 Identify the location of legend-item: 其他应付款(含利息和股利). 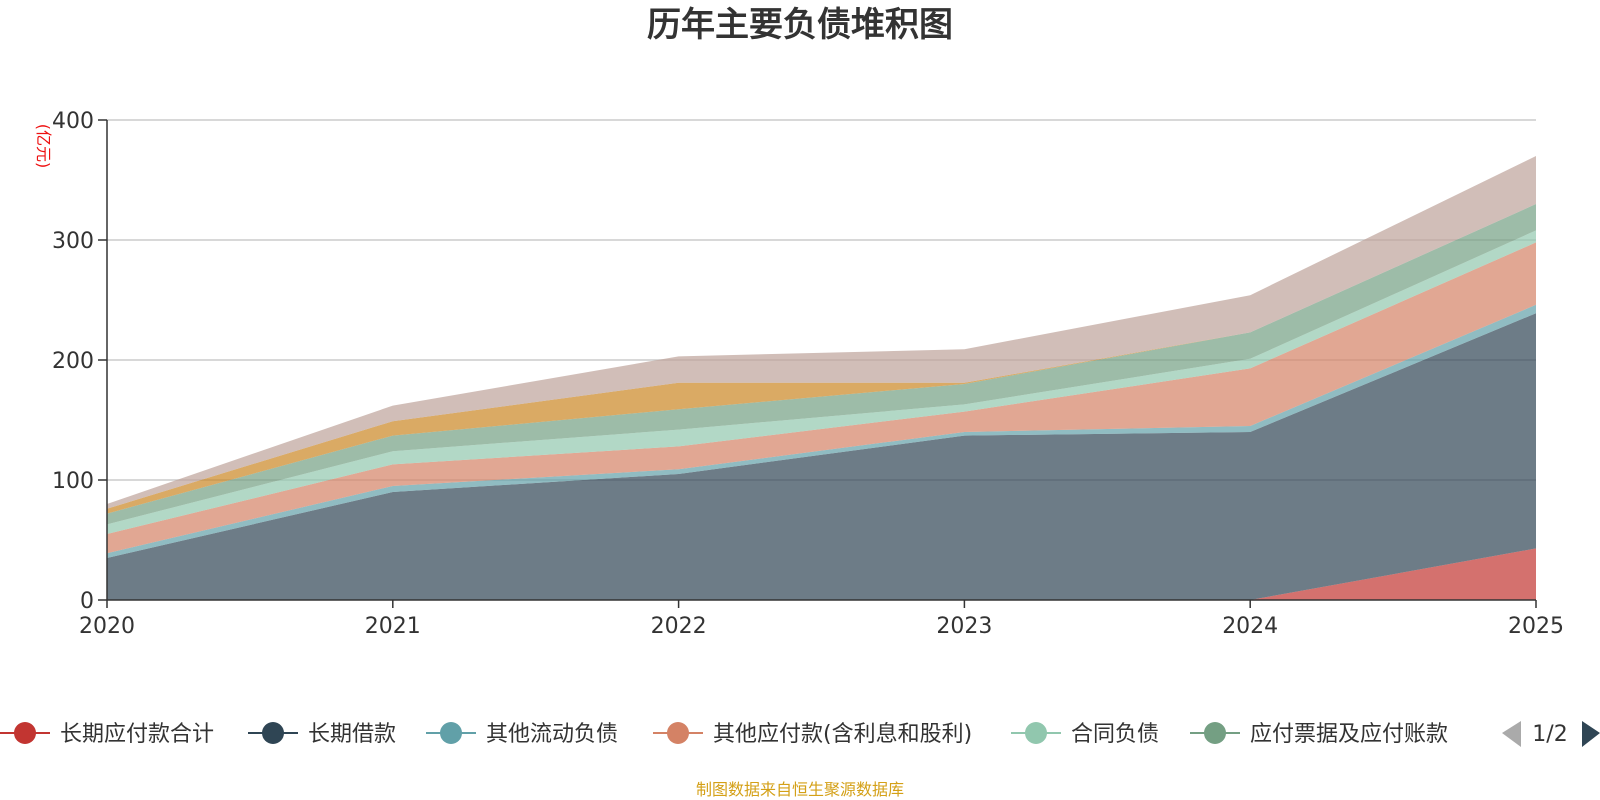
(812, 734).